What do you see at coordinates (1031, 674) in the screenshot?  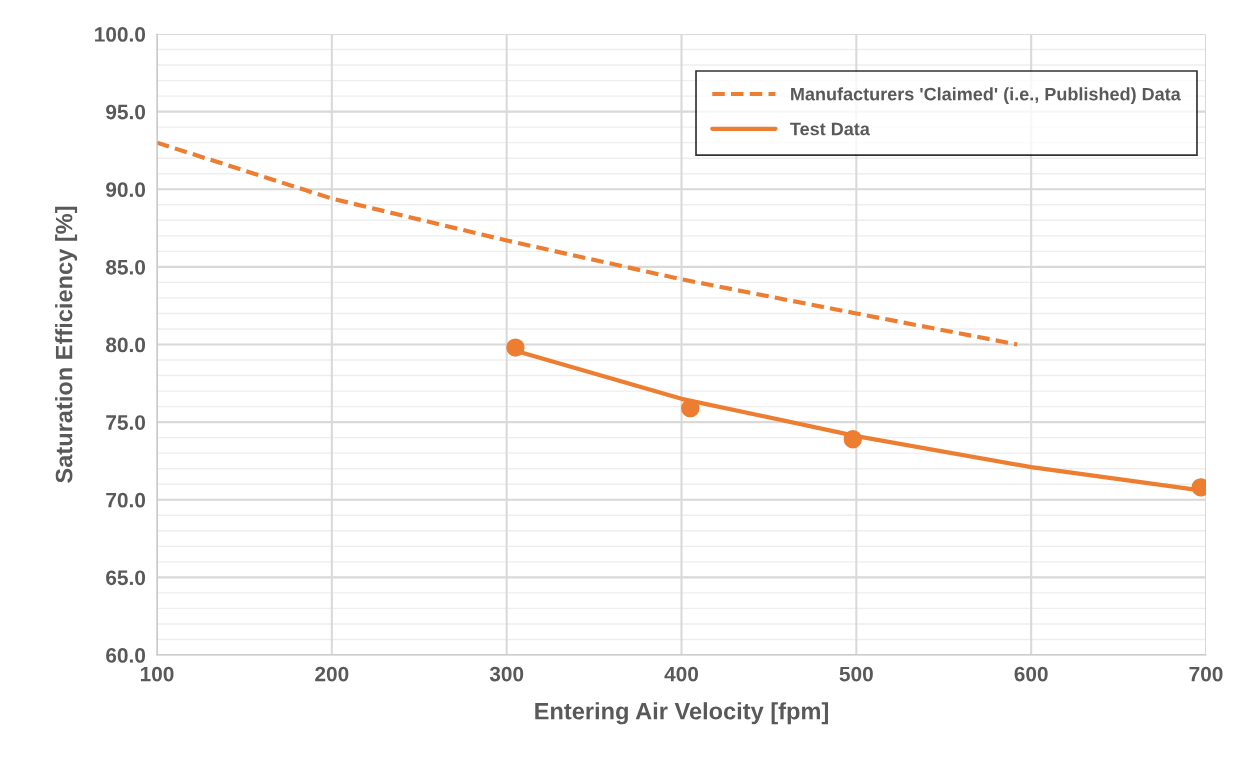 I see `x-tick-label: 600` at bounding box center [1031, 674].